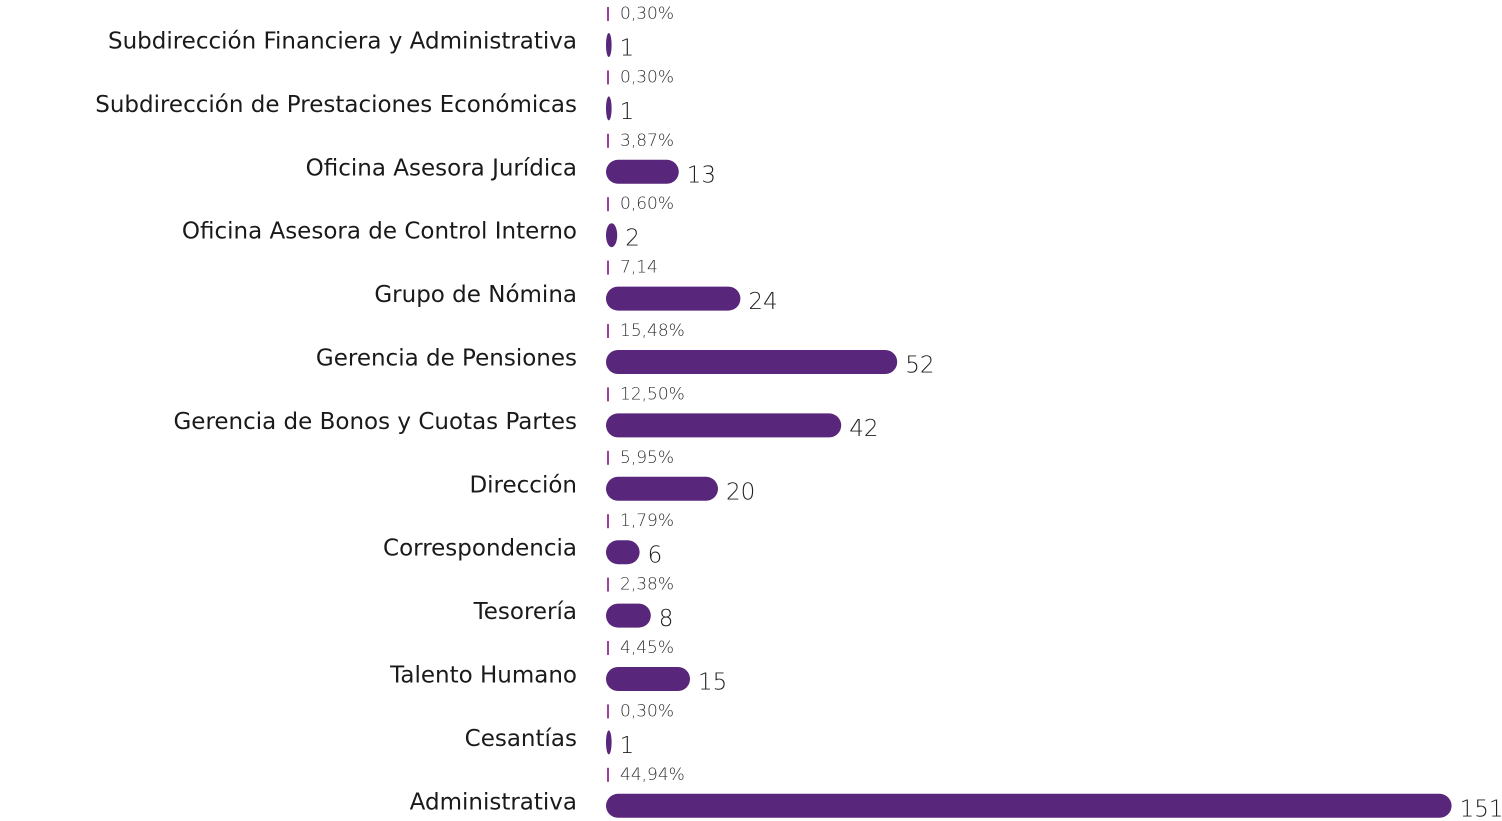 Image resolution: width=1502 pixels, height=821 pixels. Describe the element at coordinates (647, 204) in the screenshot. I see `percent-label: 0,60%` at that location.